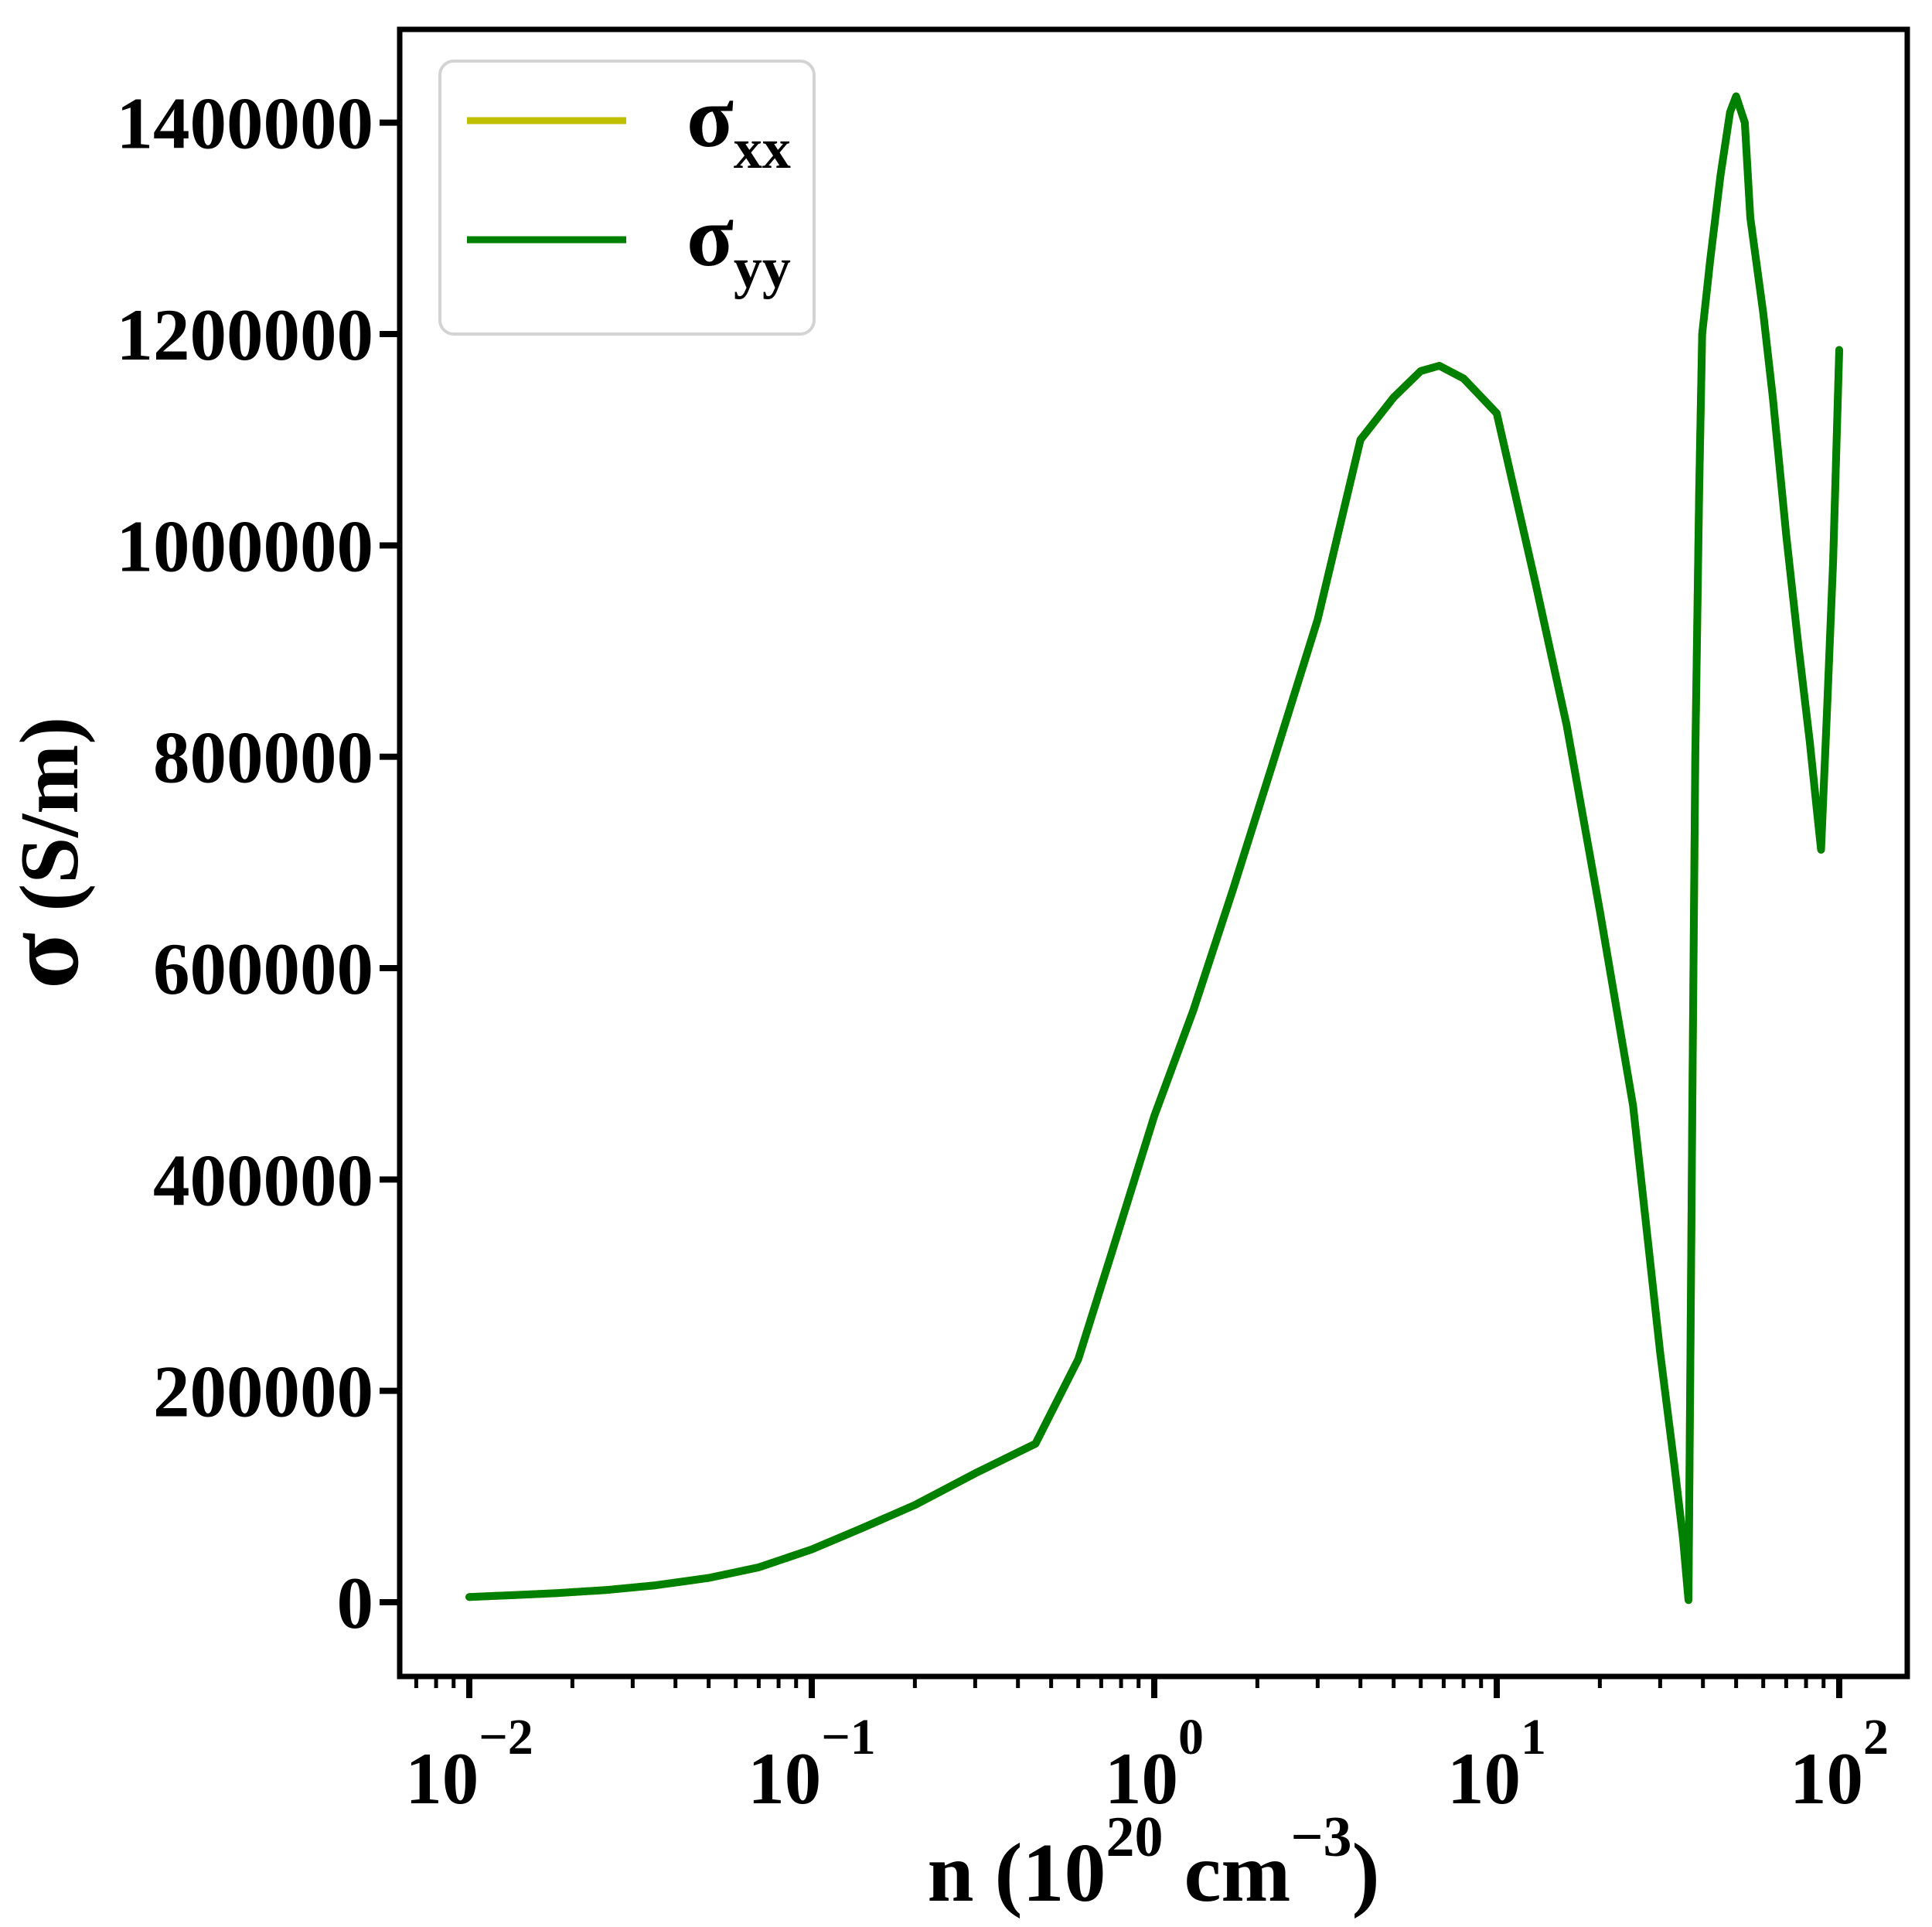 This screenshot has width=1932, height=1927. Describe the element at coordinates (263, 1392) in the screenshot. I see `y-tick-label: 200000` at that location.